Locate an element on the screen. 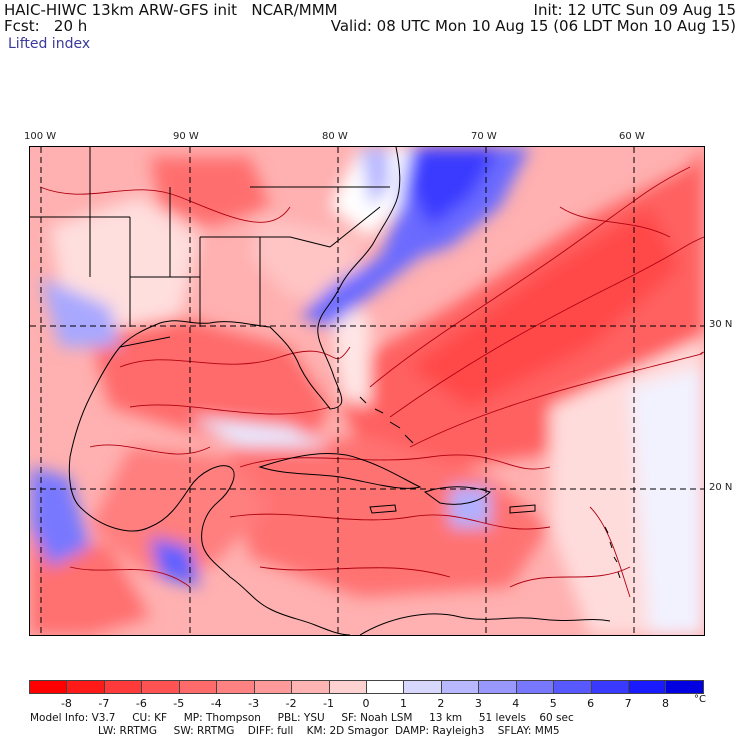 This screenshot has height=740, width=740. colorbar-tick-label: 1 is located at coordinates (403, 703).